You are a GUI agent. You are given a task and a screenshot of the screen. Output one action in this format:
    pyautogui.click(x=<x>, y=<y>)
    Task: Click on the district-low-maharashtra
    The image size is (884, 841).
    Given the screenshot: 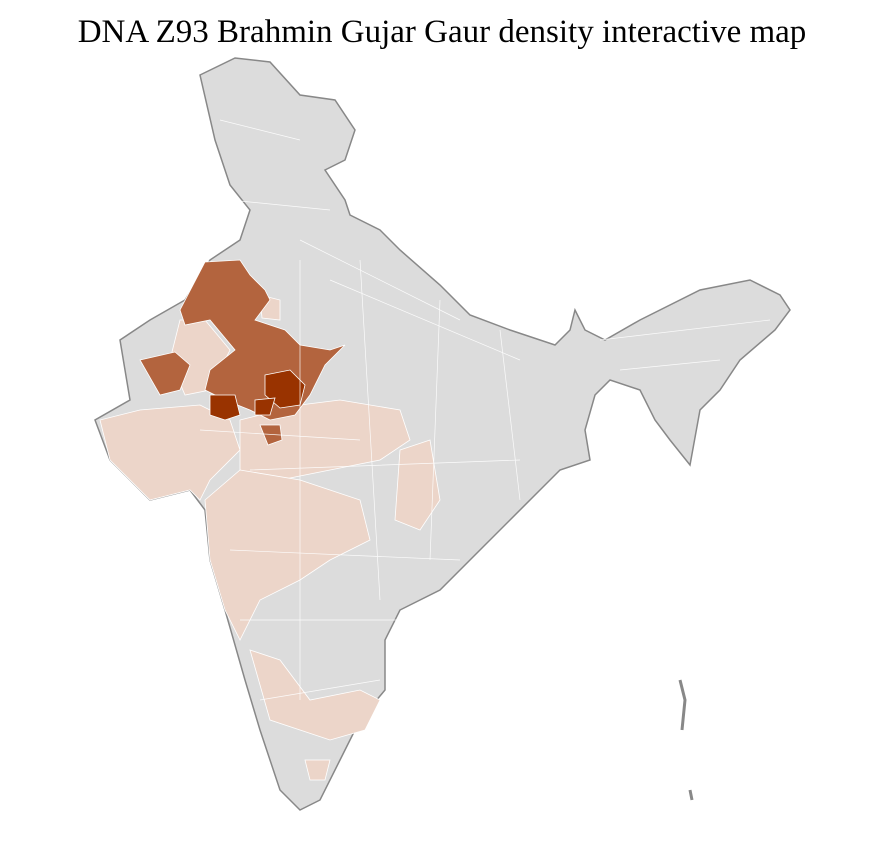 What is the action you would take?
    pyautogui.click(x=287, y=555)
    